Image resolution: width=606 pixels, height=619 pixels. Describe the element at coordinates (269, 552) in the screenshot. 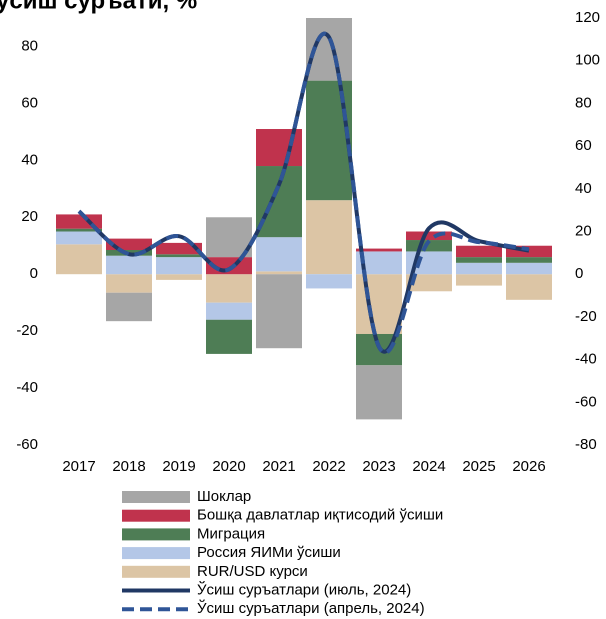

I see `legend-label: Россия ЯИМи ўсиши` at that location.